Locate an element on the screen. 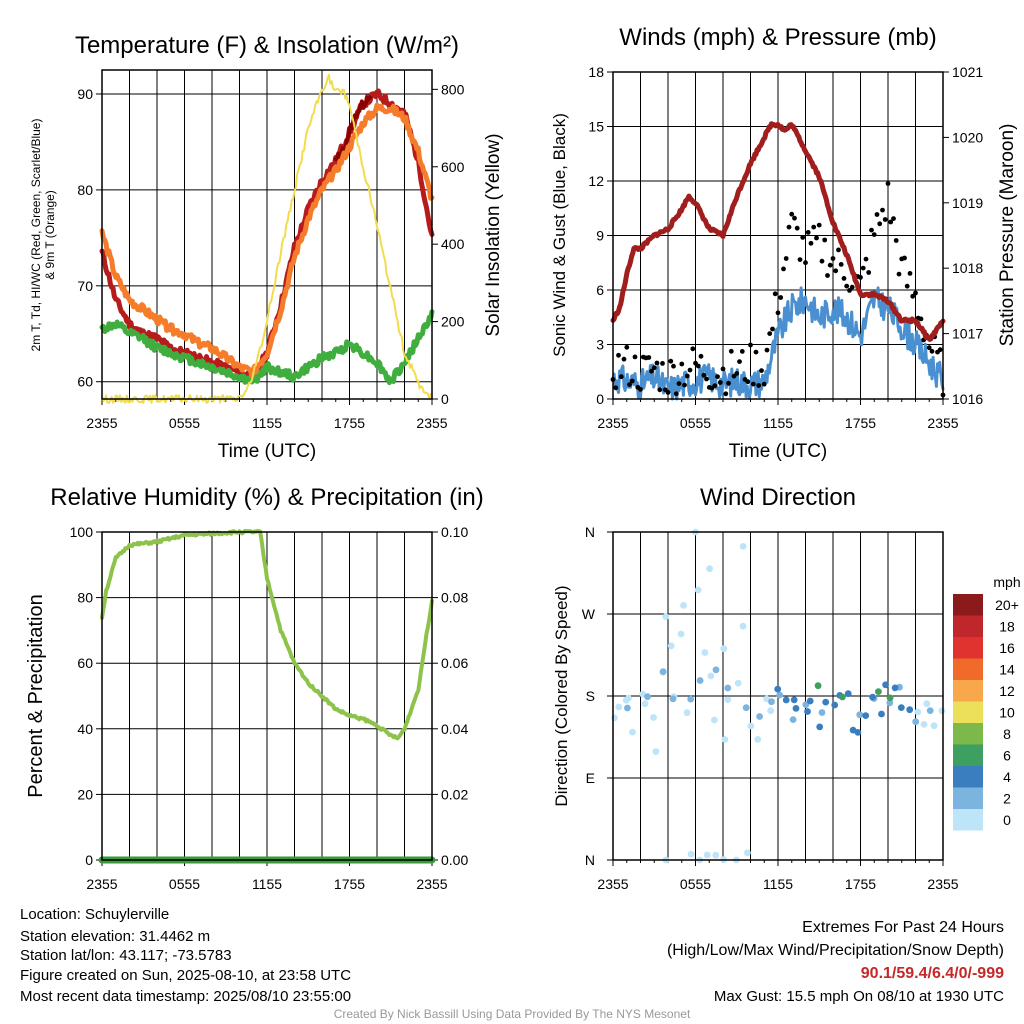 This screenshot has height=1024, width=1024. winds-chart-ytick-left-label: 3 is located at coordinates (600, 345).